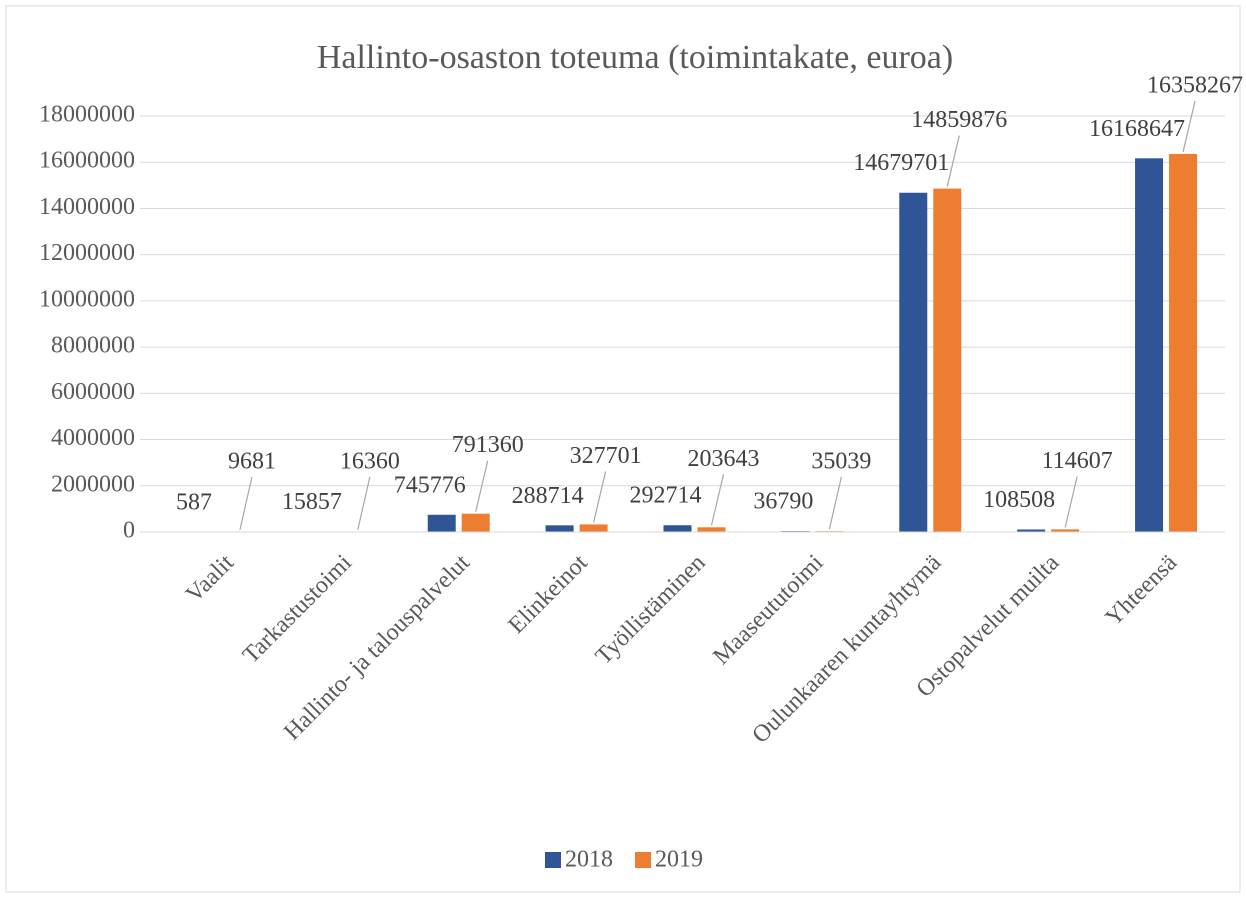 This screenshot has width=1246, height=897. What do you see at coordinates (194, 502) in the screenshot?
I see `data-label: 587` at bounding box center [194, 502].